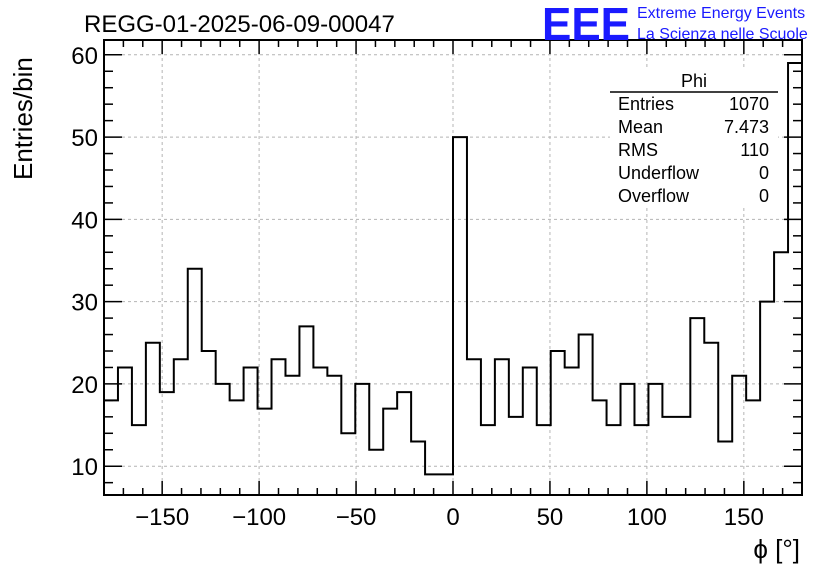  I want to click on y-tick-label: 20, so click(84, 385).